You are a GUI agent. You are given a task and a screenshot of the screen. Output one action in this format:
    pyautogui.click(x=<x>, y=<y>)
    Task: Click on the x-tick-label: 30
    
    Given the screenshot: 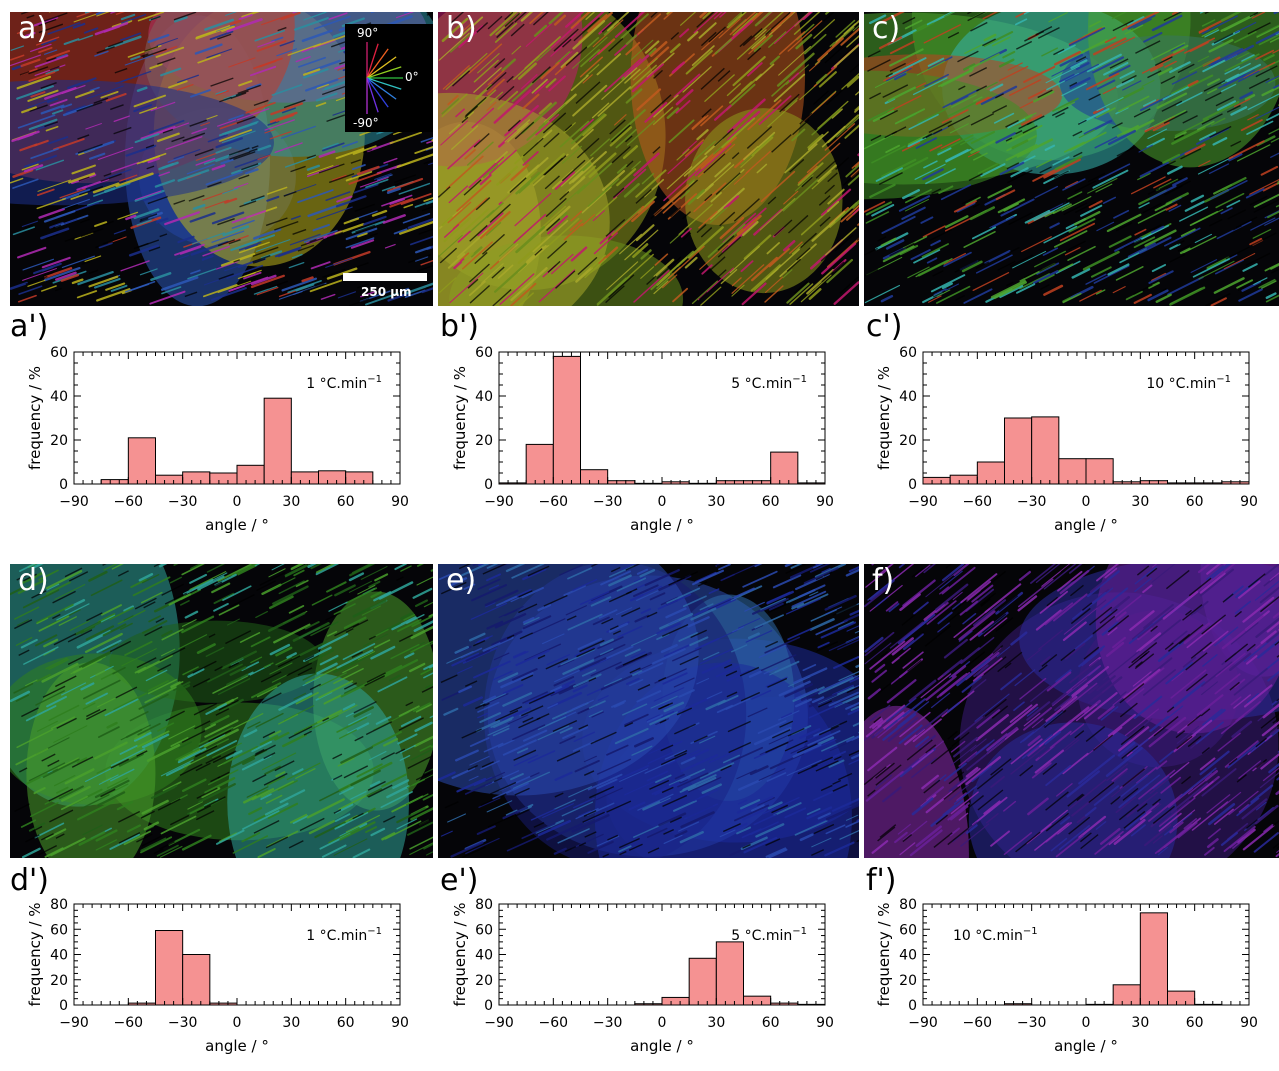 What is the action you would take?
    pyautogui.click(x=291, y=502)
    